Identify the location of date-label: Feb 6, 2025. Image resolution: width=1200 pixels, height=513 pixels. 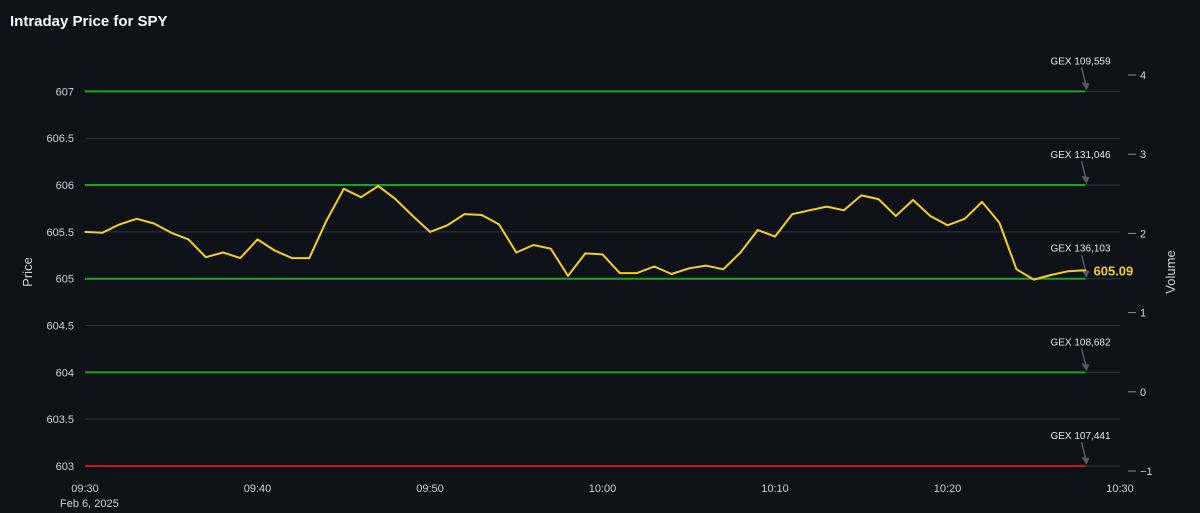
(89, 504).